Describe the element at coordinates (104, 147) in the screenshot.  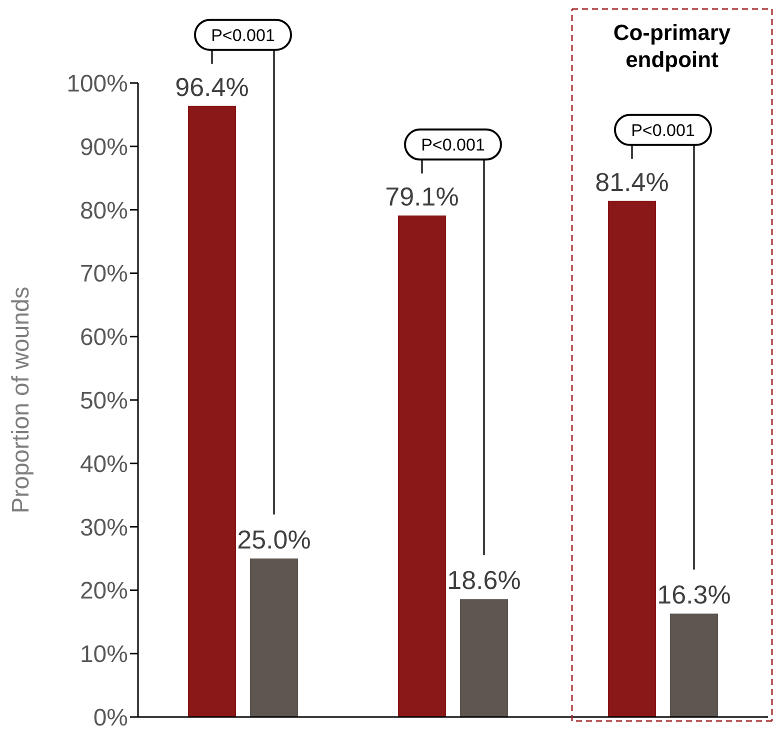
I see `y-tick-label: 90%` at that location.